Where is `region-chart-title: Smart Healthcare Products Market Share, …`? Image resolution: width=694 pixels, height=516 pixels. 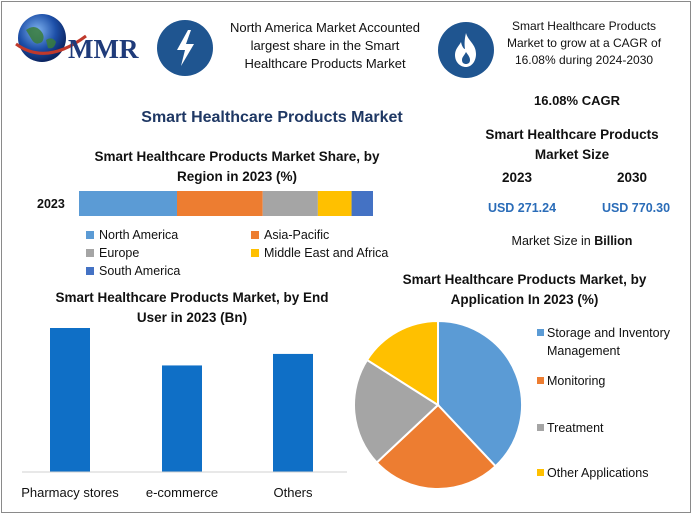
region-chart-title: Smart Healthcare Products Market Share, … is located at coordinates (237, 166).